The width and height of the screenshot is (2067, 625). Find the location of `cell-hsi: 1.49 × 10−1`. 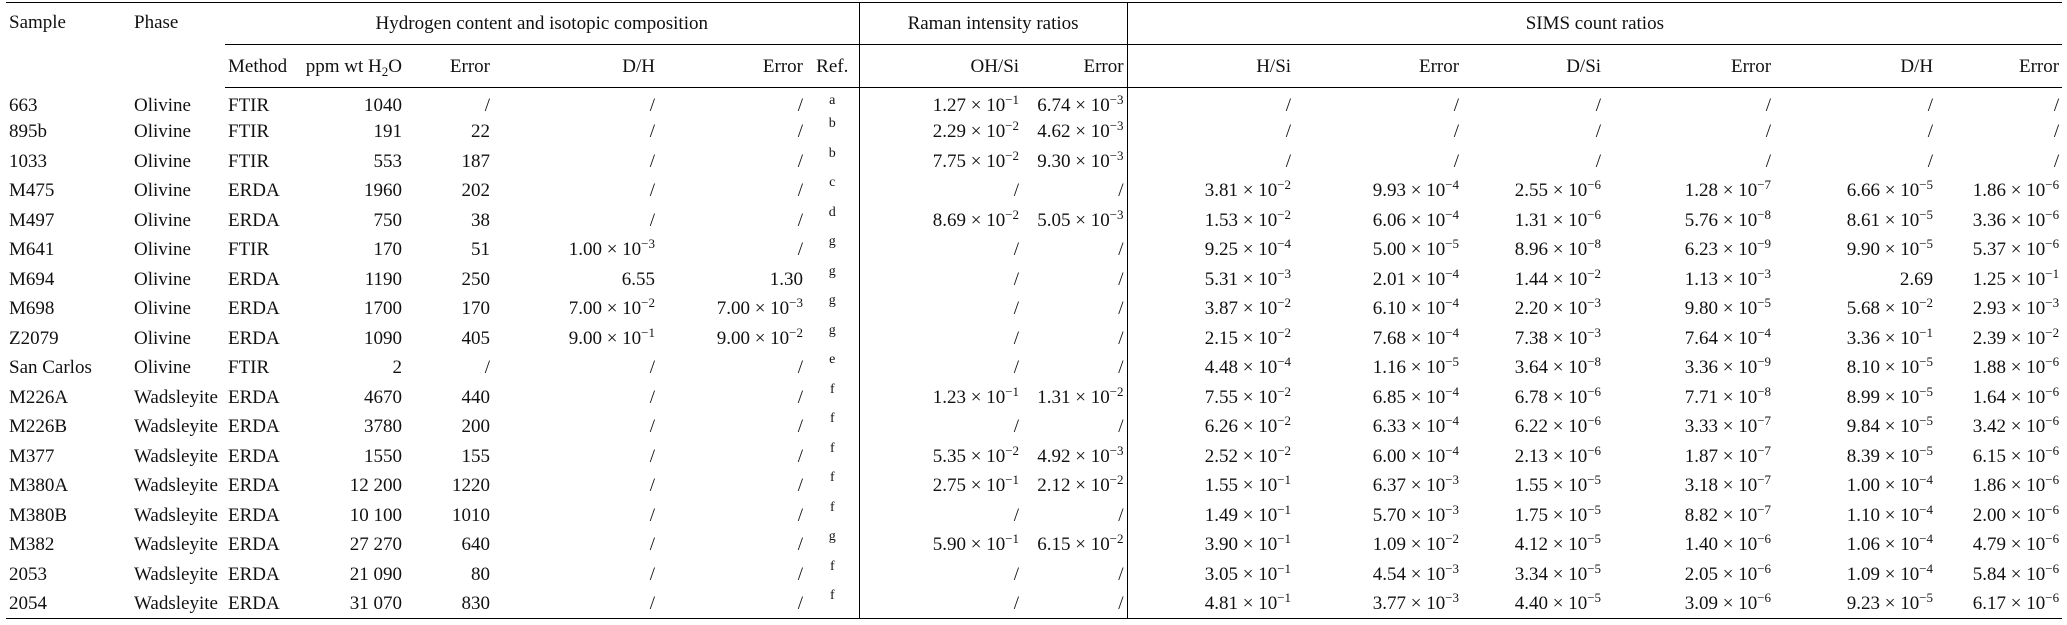

cell-hsi: 1.49 × 10−1 is located at coordinates (1210, 515).